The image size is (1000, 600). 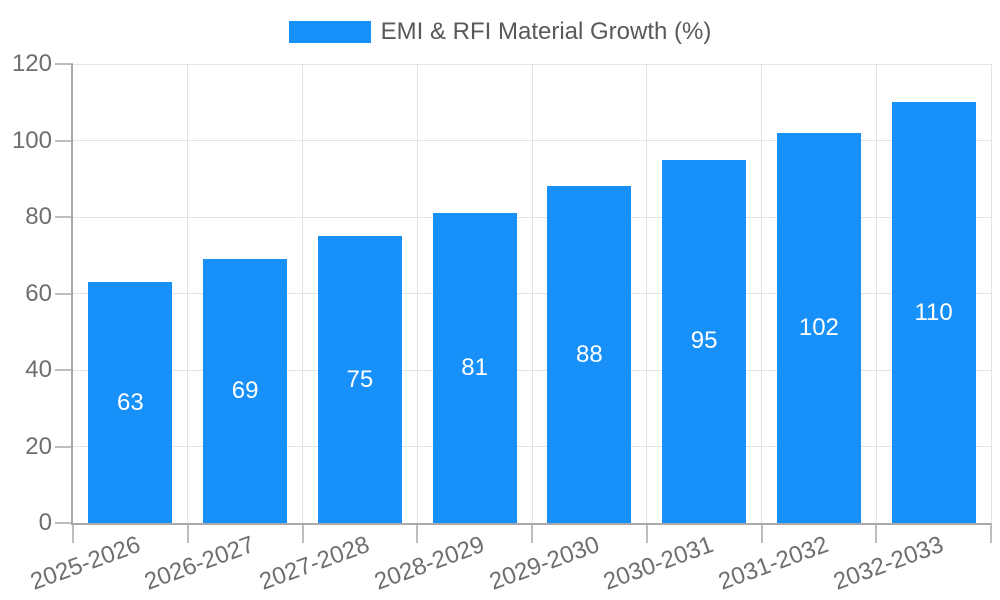 What do you see at coordinates (200, 563) in the screenshot?
I see `x-tick-label: 2026-2027` at bounding box center [200, 563].